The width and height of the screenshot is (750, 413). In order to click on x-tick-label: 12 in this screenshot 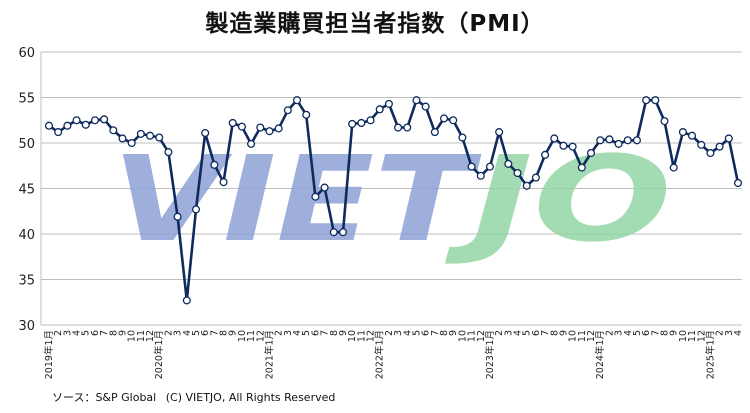, I will do `click(591, 336)`.